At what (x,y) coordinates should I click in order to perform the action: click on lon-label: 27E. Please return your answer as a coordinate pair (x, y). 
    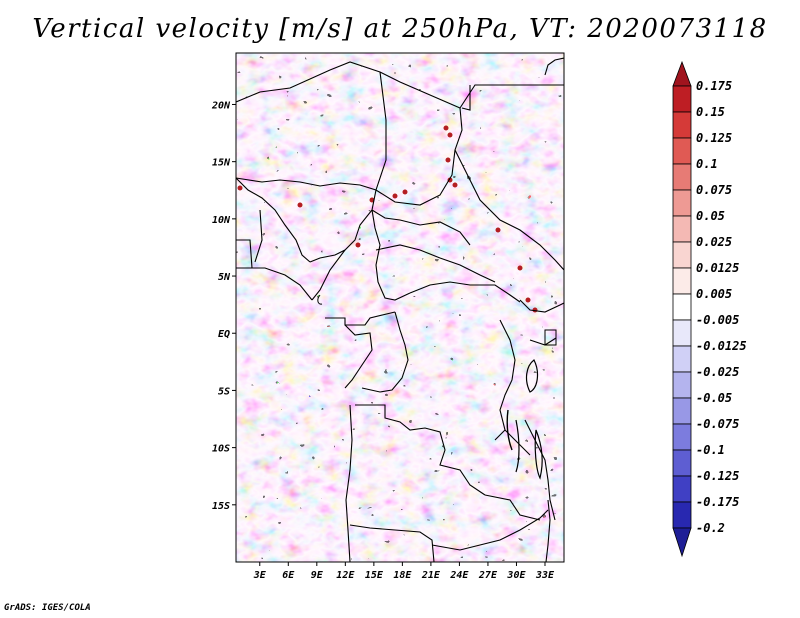
    Looking at the image, I should click on (488, 575).